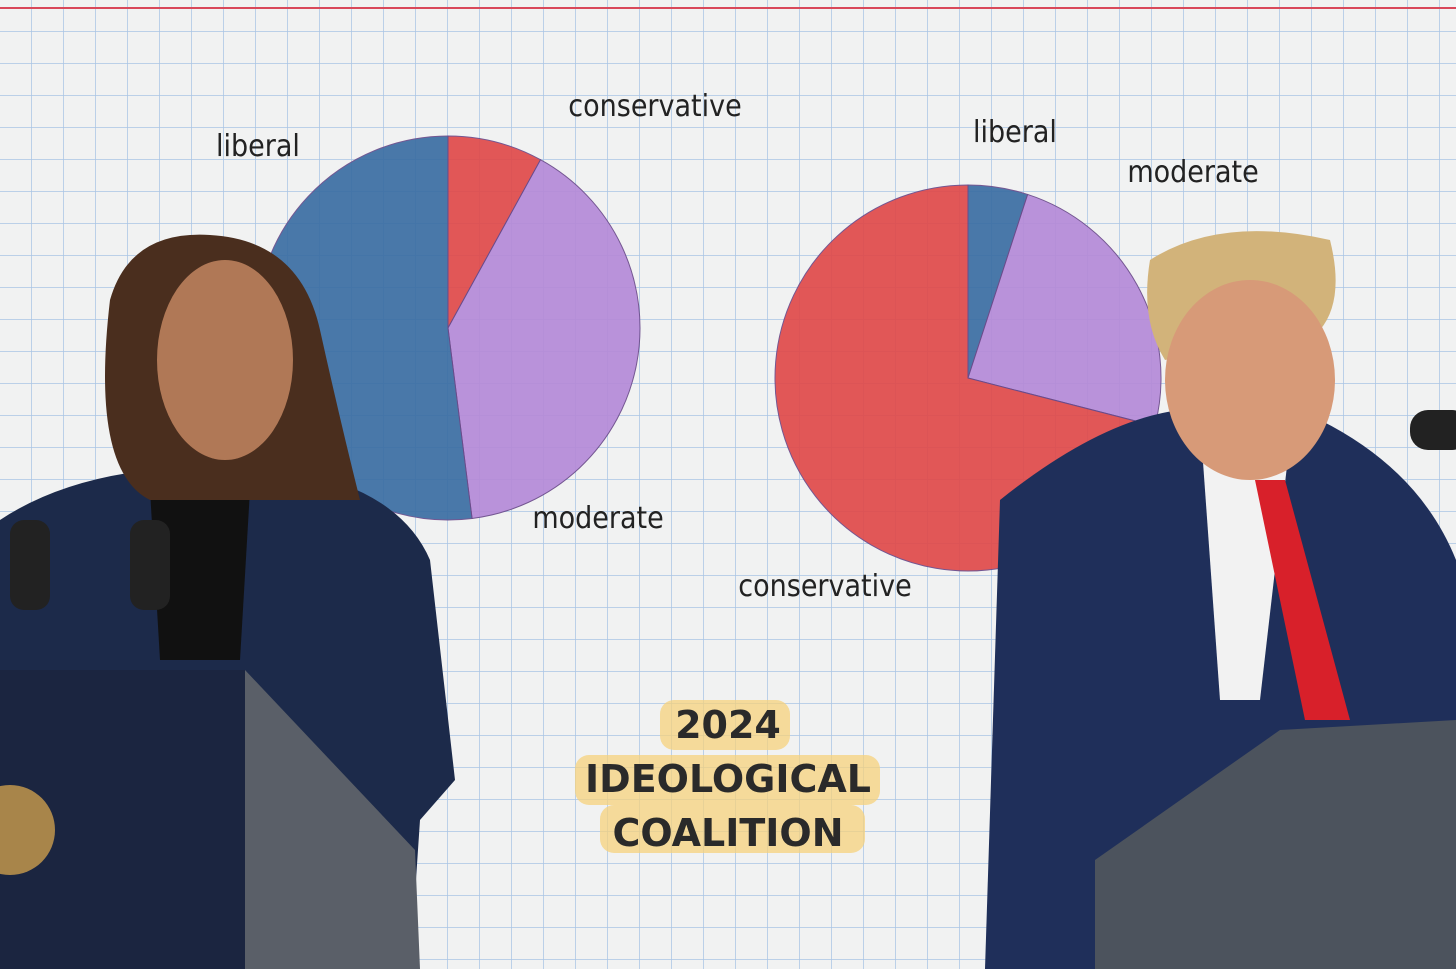  Describe the element at coordinates (1302, 600) in the screenshot. I see `right-tie` at that location.